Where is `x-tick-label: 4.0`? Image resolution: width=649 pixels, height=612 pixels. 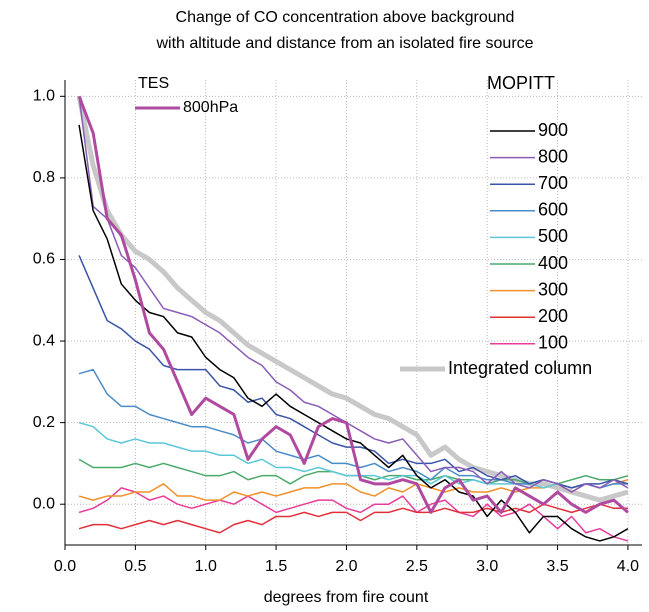 x-tick-label: 4.0 is located at coordinates (628, 566).